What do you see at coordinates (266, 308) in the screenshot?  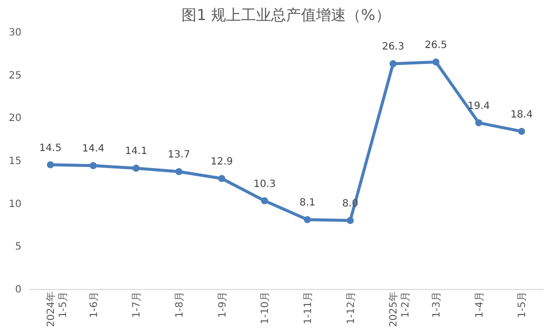 I see `x-tick-label: 1-10月` at bounding box center [266, 308].